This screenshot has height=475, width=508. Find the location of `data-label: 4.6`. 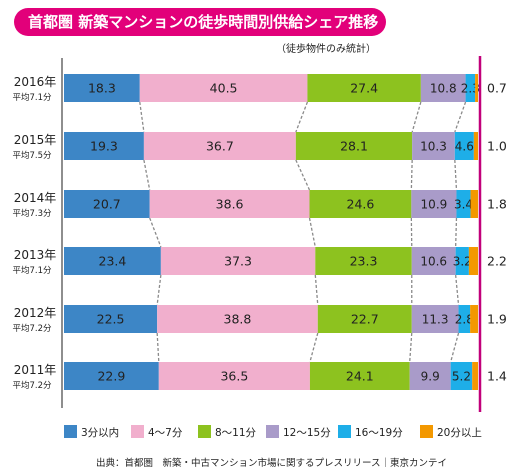

data-label: 4.6 is located at coordinates (464, 147).